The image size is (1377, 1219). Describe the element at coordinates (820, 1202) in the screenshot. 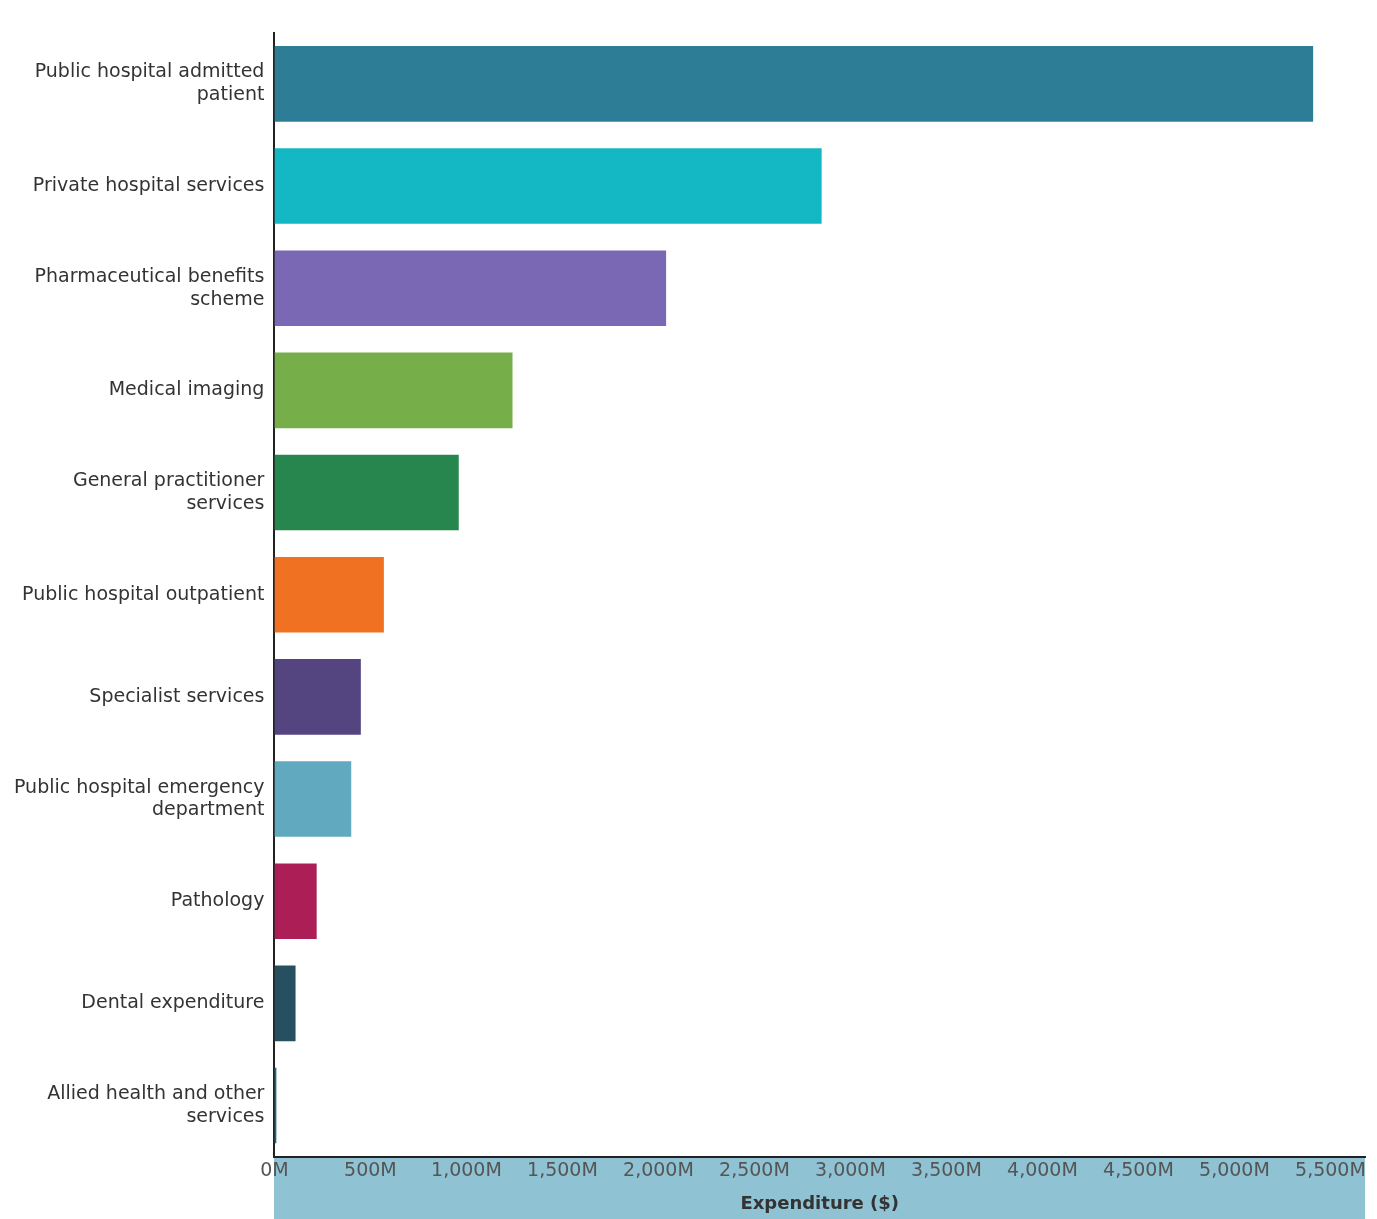

I see `x-axis-title: Expenditure ($)` at that location.